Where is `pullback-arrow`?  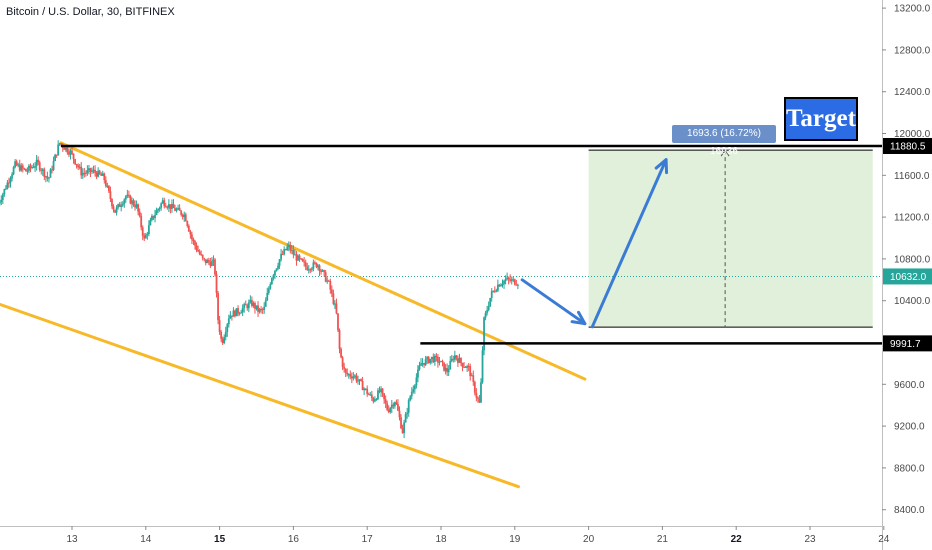
pullback-arrow is located at coordinates (553, 302).